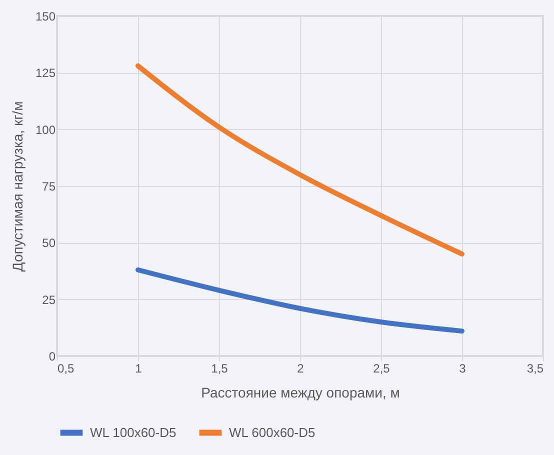 This screenshot has width=554, height=455. What do you see at coordinates (17, 186) in the screenshot?
I see `y-axis-title: Допустимая нагрузка, кг/м` at bounding box center [17, 186].